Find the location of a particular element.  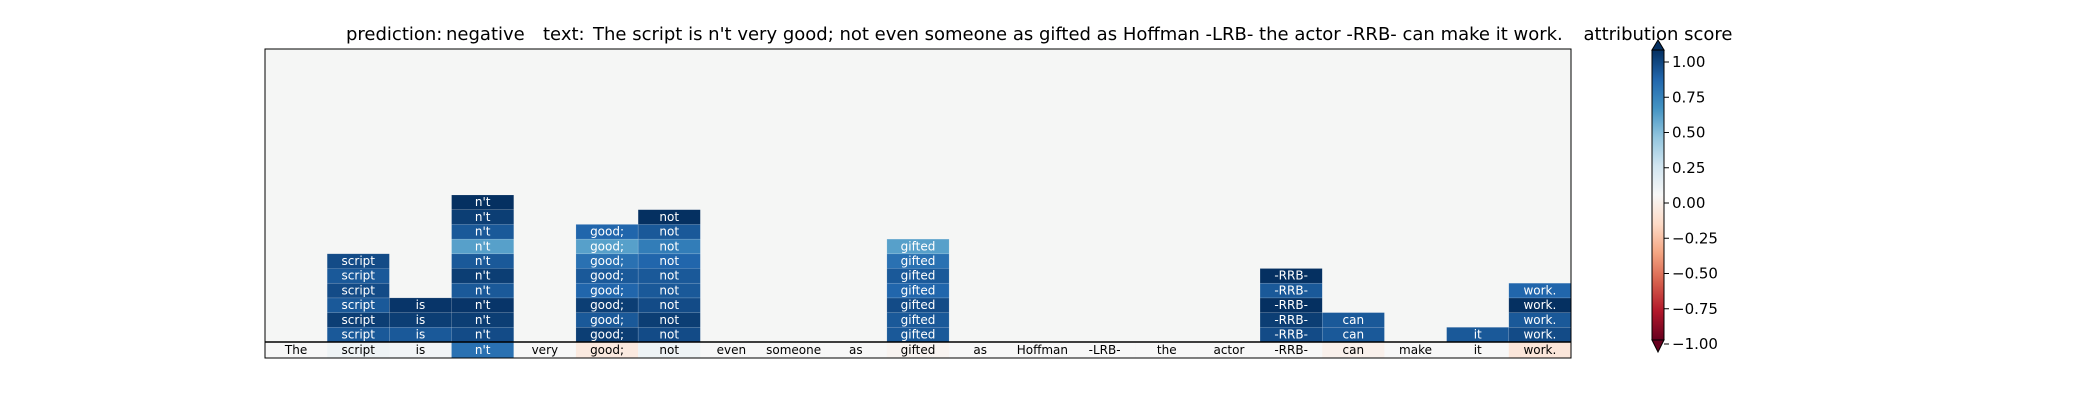

token-label: -LRB- is located at coordinates (1105, 350).